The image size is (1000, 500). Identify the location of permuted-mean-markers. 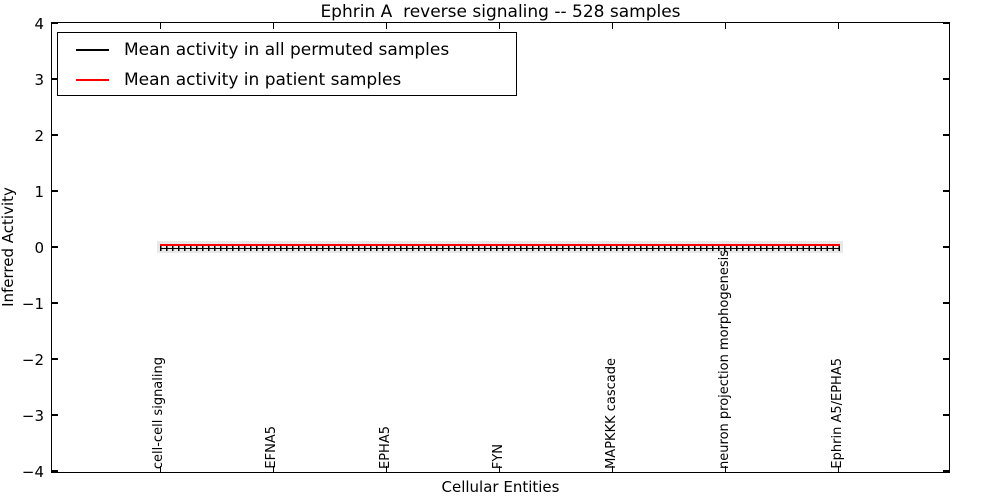
(500, 249).